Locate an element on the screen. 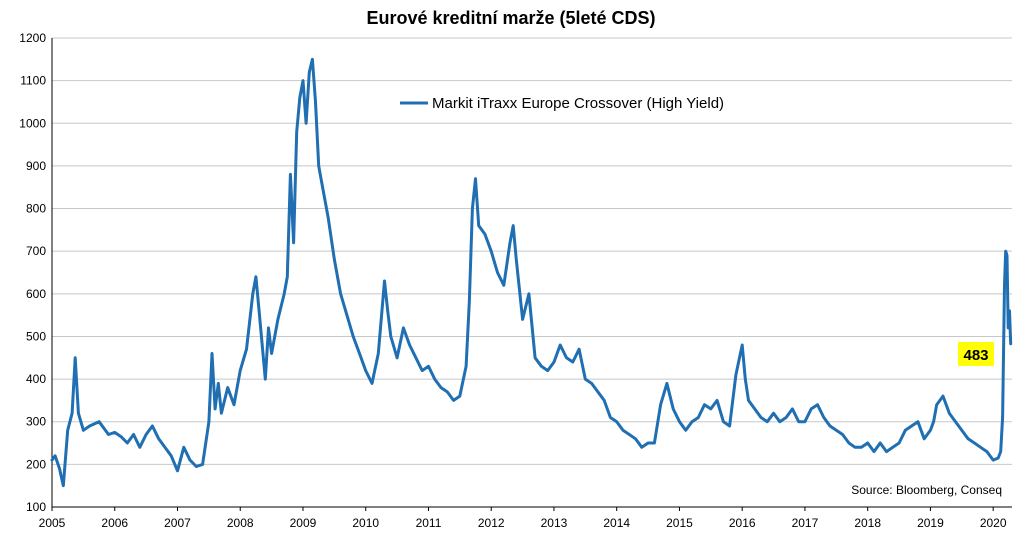 The image size is (1023, 543). x-tick-label: 2014 is located at coordinates (616, 523).